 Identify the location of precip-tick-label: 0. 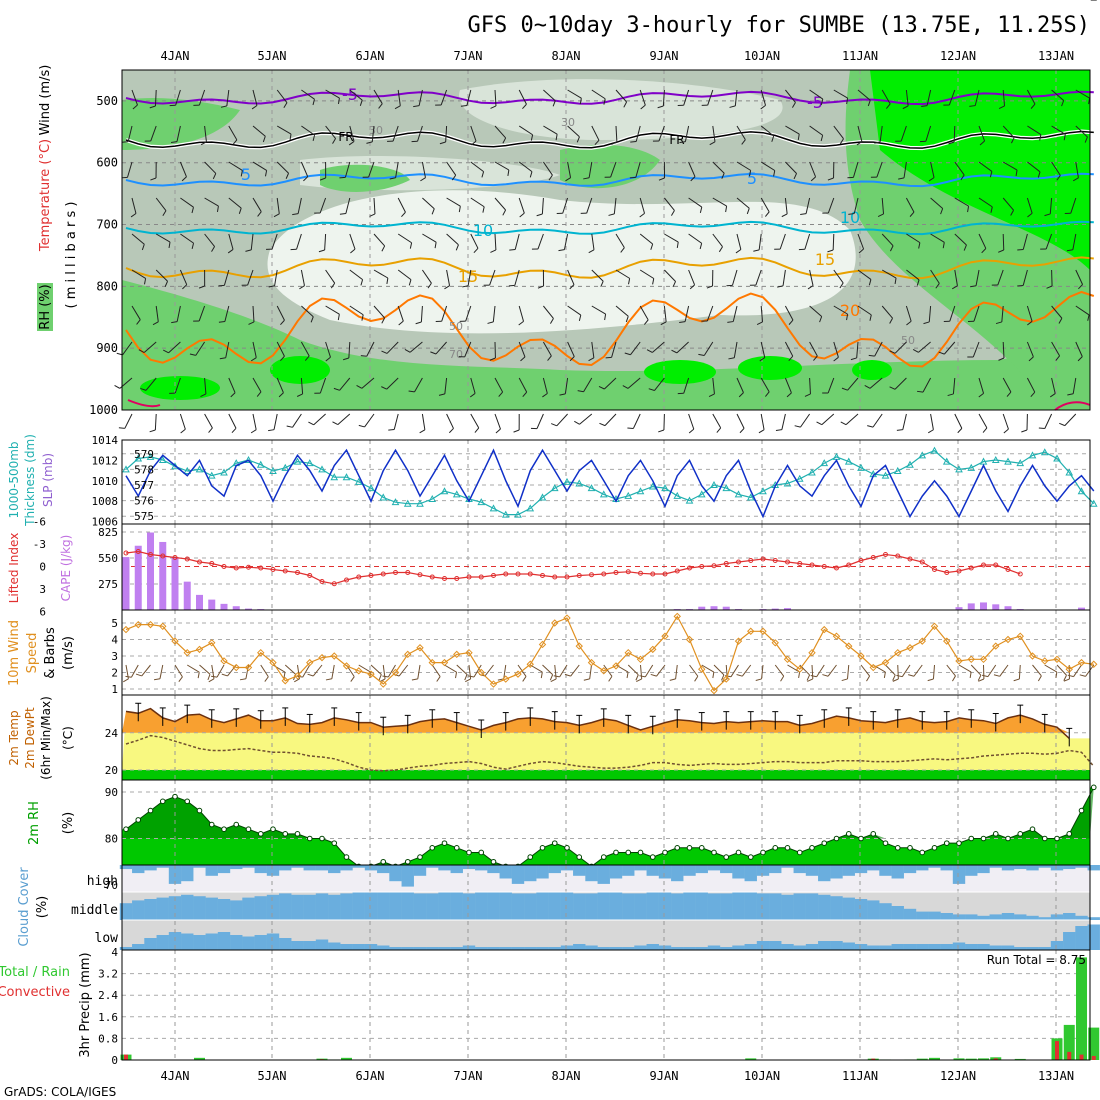
(114, 1060).